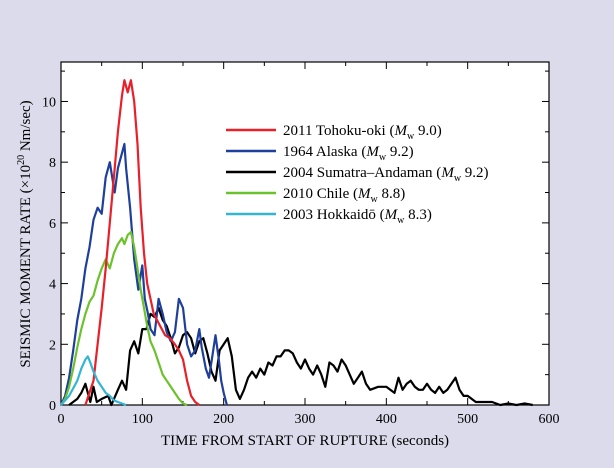 This screenshot has width=614, height=468. What do you see at coordinates (357, 216) in the screenshot?
I see `legend-entry: 2003 Hokkaidō (Mw 8.3)` at bounding box center [357, 216].